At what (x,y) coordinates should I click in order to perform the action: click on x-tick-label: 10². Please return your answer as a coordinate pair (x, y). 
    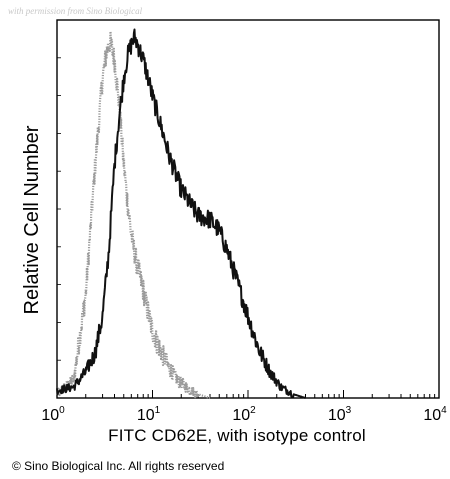
    Looking at the image, I should click on (244, 414).